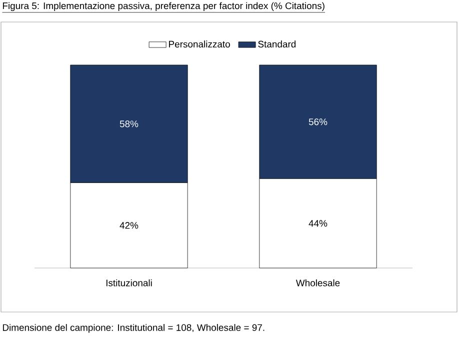  What do you see at coordinates (129, 282) in the screenshot?
I see `x-tick-label: Istituzionali` at bounding box center [129, 282].